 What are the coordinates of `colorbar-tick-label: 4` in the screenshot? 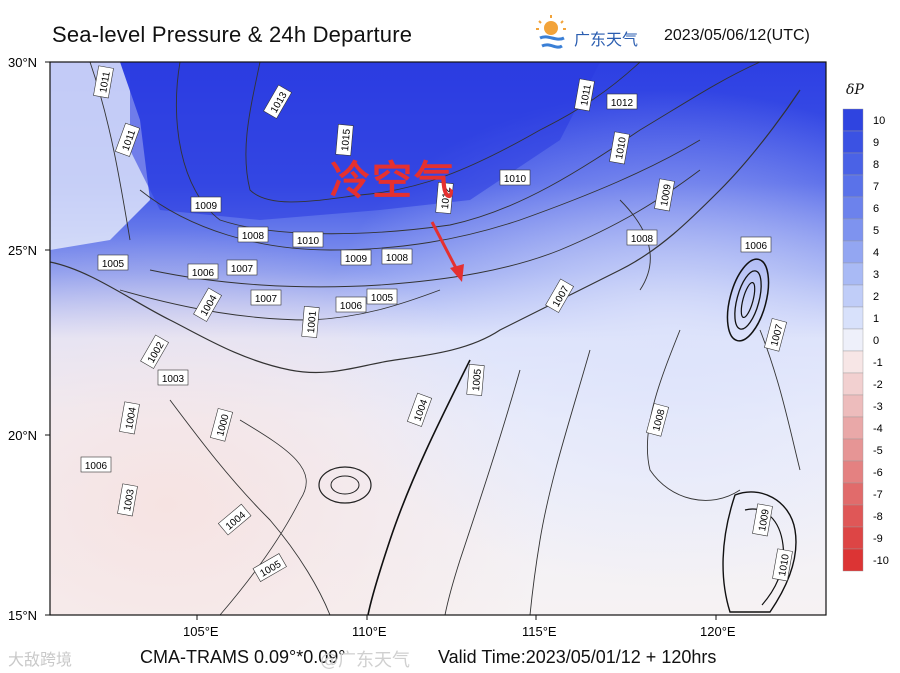 It's located at (876, 253).